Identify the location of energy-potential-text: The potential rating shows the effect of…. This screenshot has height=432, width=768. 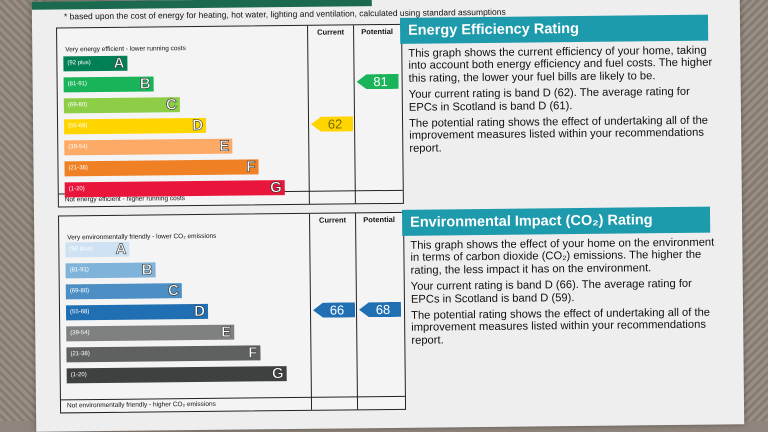
(559, 134).